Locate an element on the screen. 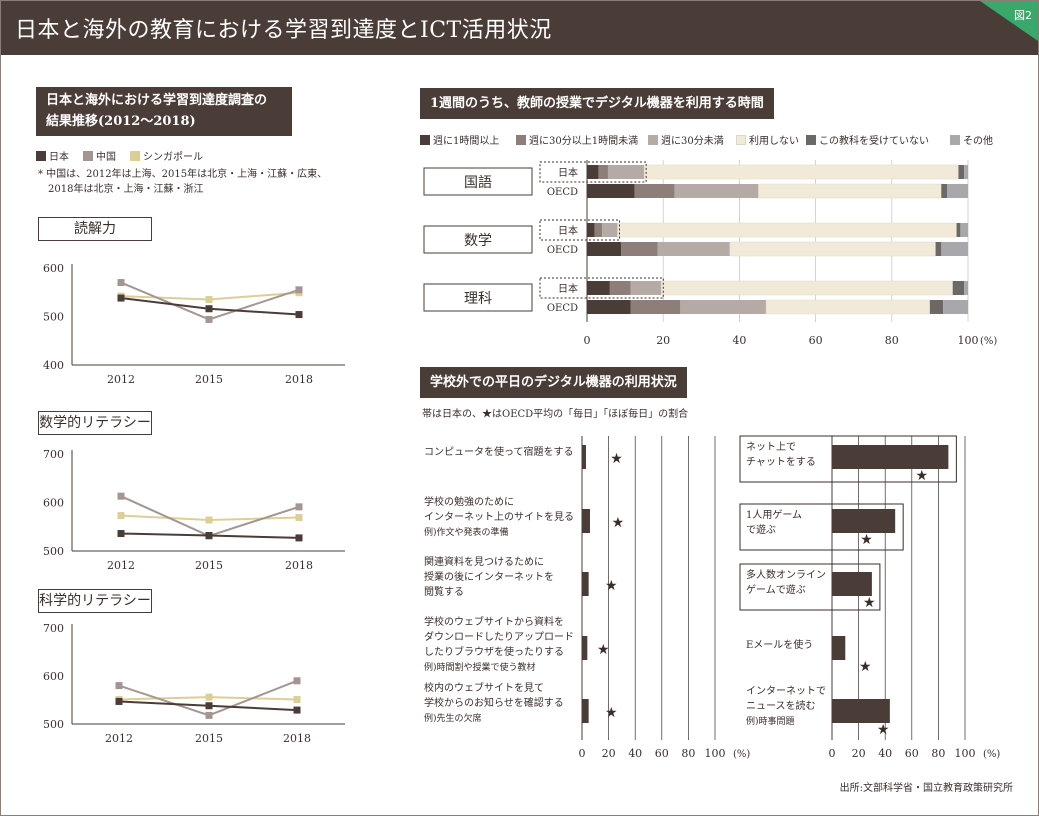  stacked-legend-item: この教科を受けていない is located at coordinates (867, 139).